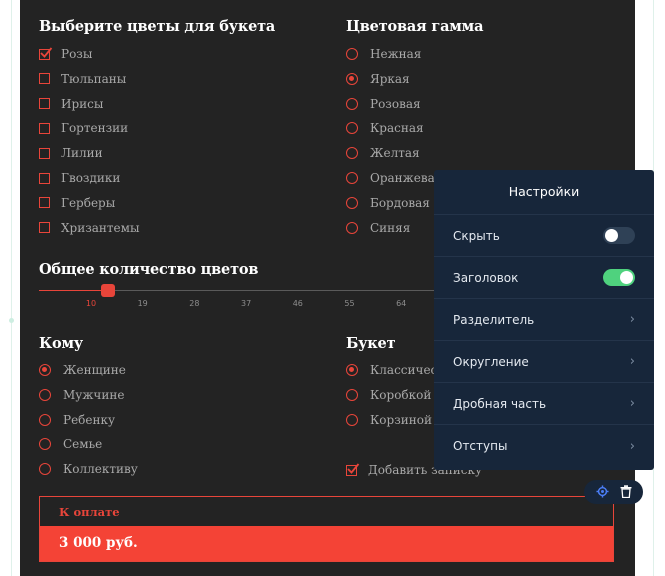 This screenshot has width=665, height=576. What do you see at coordinates (91, 303) in the screenshot?
I see `slider-tick-label: 10` at bounding box center [91, 303].